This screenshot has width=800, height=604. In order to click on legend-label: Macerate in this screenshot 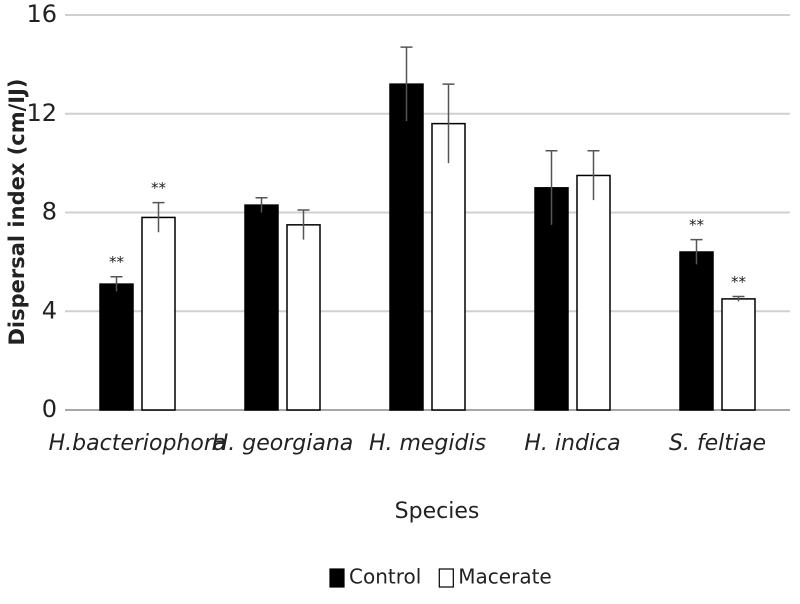, I will do `click(504, 577)`.